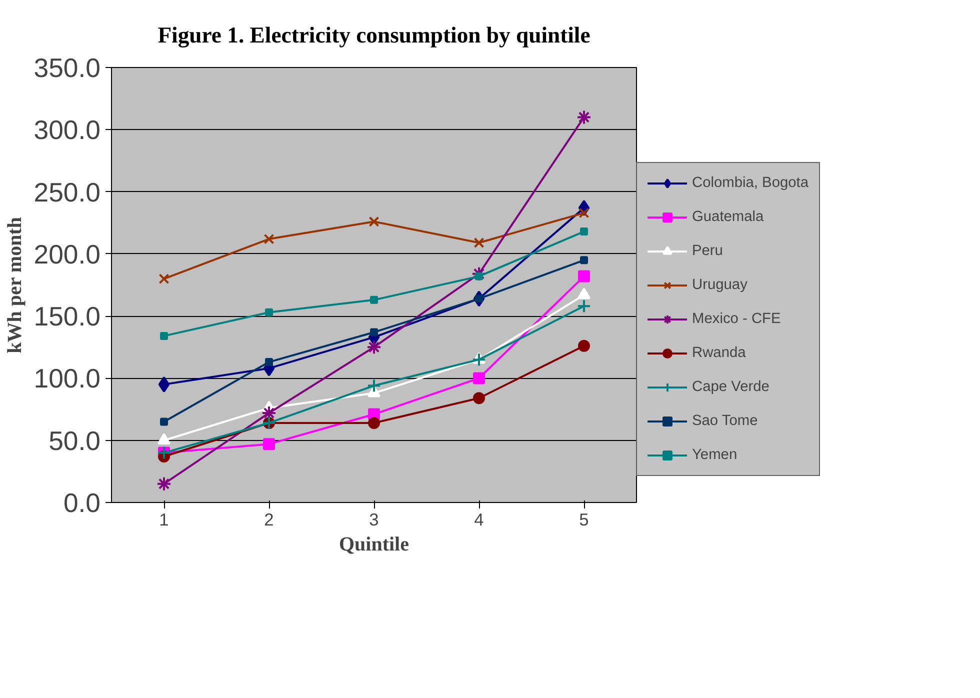 The width and height of the screenshot is (980, 698). I want to click on legend-label: Rwanda, so click(719, 353).